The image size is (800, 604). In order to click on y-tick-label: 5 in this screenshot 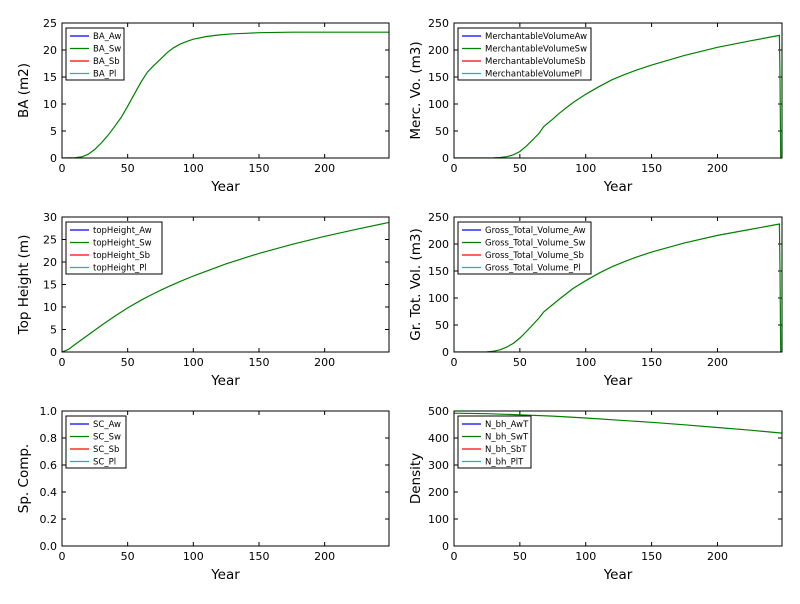, I will do `click(53, 131)`.